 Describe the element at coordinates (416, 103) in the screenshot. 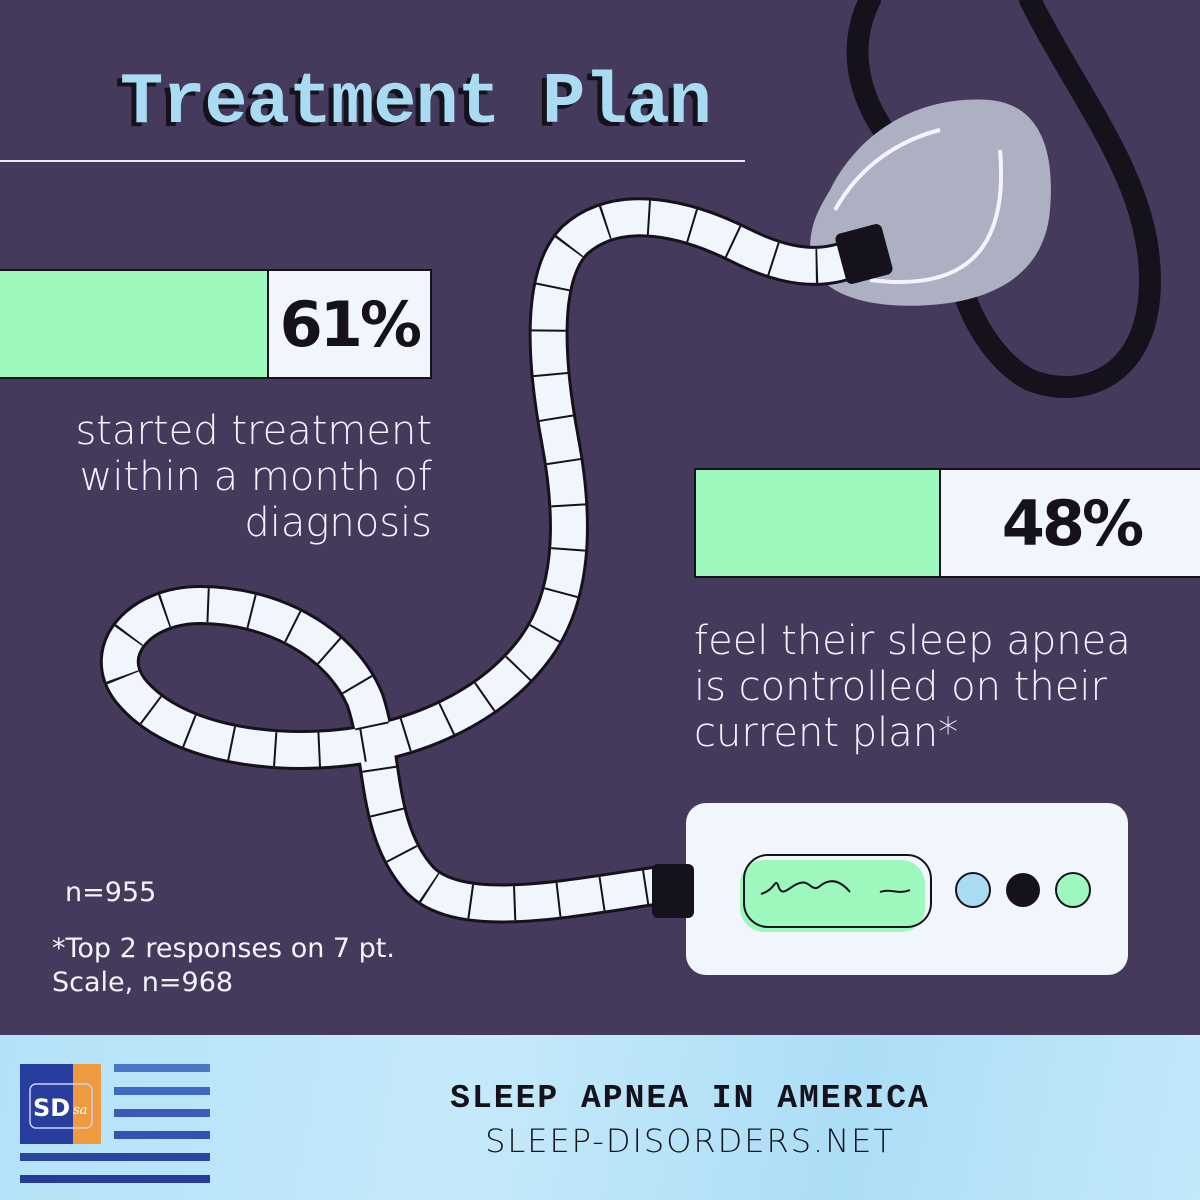

I see `page-title: Treatment Plan` at that location.